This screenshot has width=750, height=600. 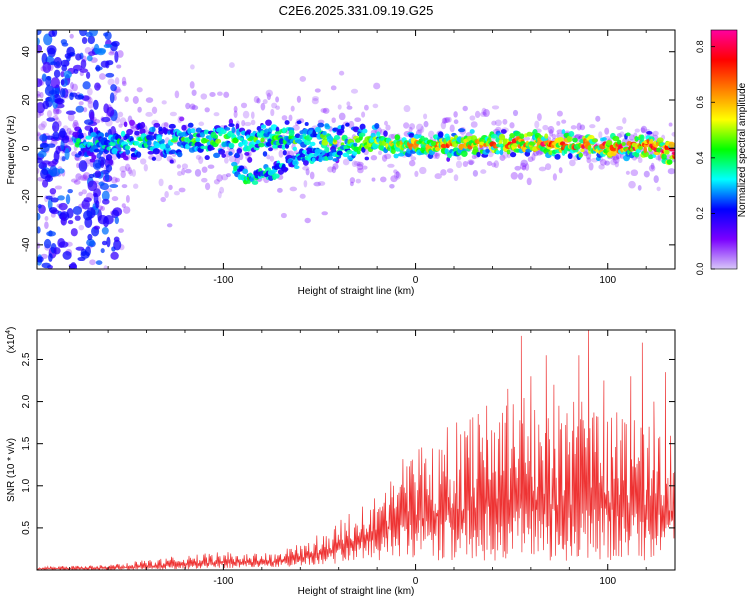 What do you see at coordinates (26, 359) in the screenshot?
I see `snr-y-tick-label: 2.5` at bounding box center [26, 359].